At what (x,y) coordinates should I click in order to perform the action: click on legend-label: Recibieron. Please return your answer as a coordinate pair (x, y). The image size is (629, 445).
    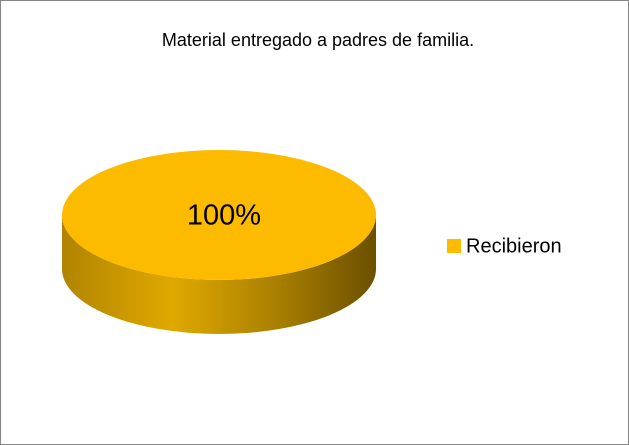
    Looking at the image, I should click on (514, 246).